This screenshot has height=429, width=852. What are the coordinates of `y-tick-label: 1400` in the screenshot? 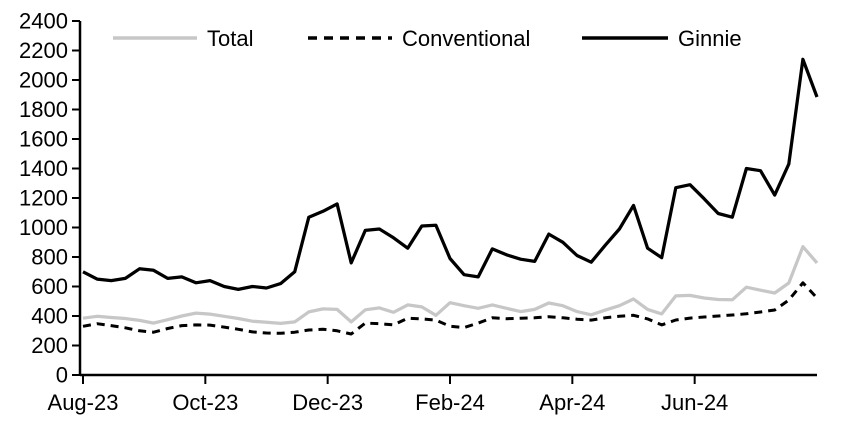 It's located at (43, 168).